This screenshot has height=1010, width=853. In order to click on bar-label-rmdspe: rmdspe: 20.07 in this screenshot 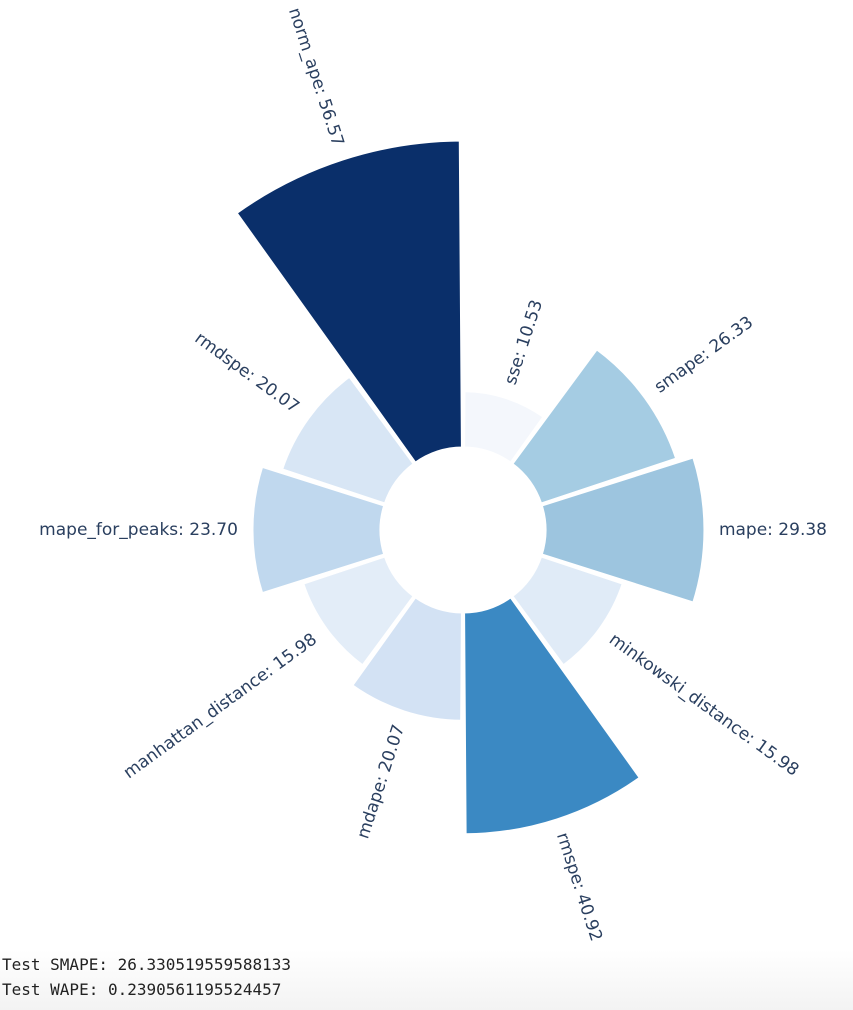, I will do `click(247, 372)`.